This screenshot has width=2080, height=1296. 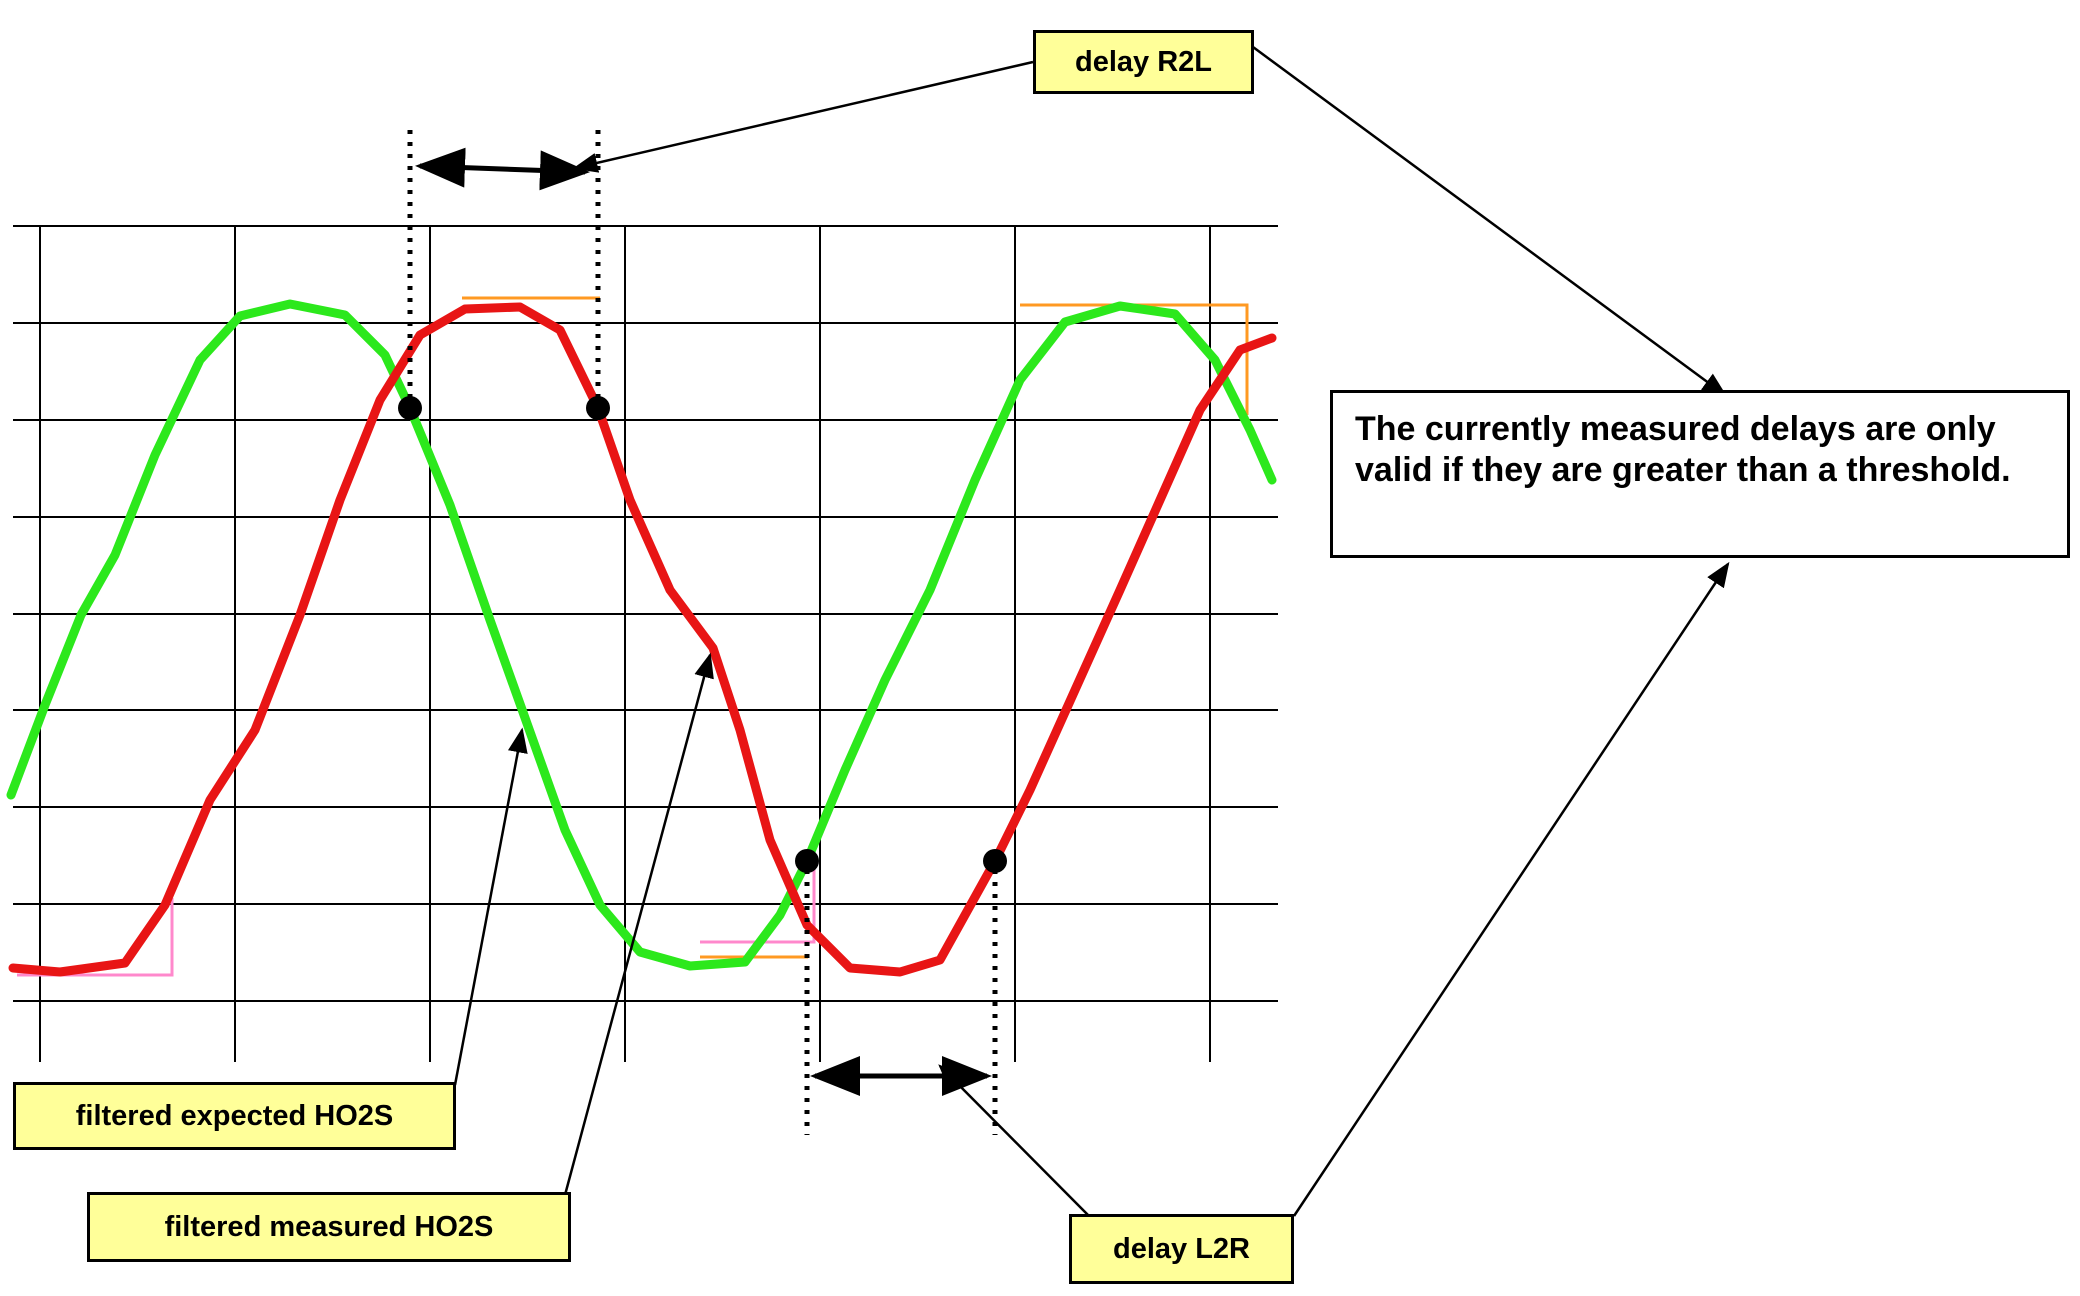 What do you see at coordinates (598, 408) in the screenshot?
I see `crossing-dot-r2l-end` at bounding box center [598, 408].